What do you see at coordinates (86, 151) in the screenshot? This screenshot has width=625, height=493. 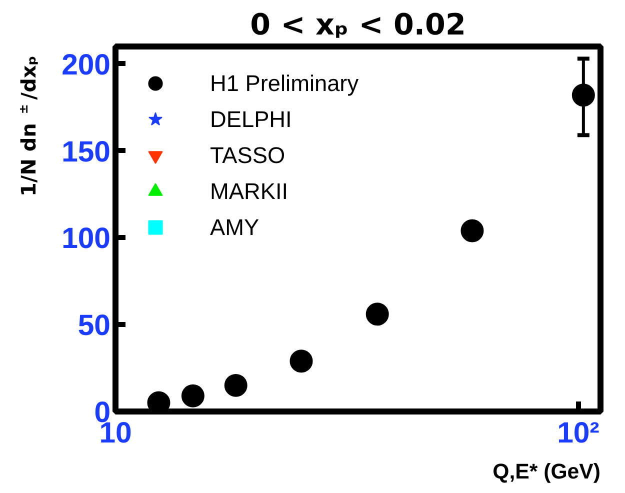 I see `y-tick-label: 150` at bounding box center [86, 151].